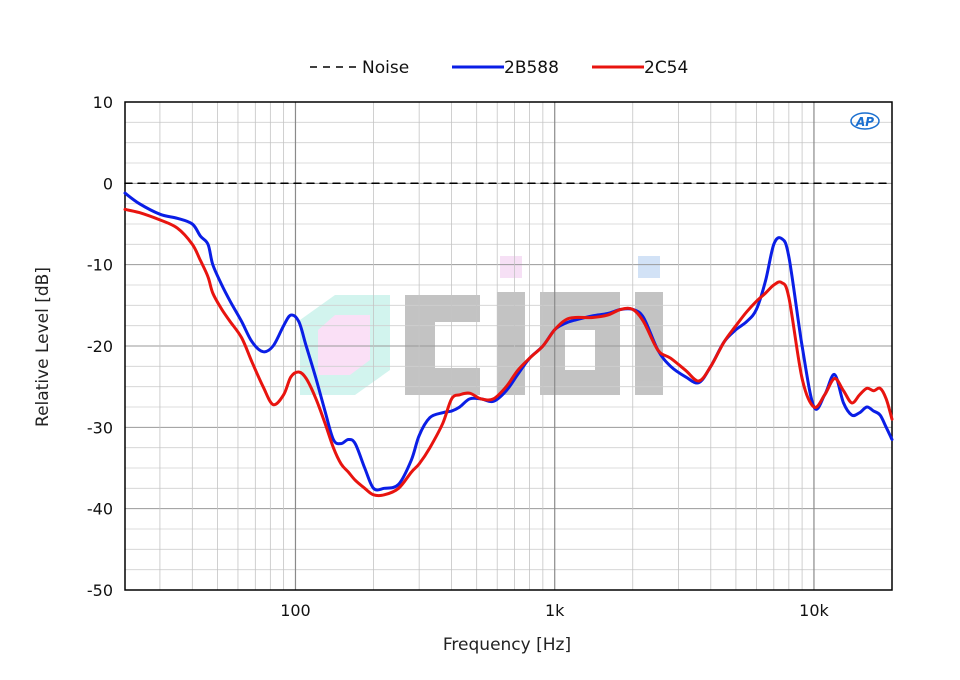 The width and height of the screenshot is (960, 680). Describe the element at coordinates (507, 645) in the screenshot. I see `x-axis-title: Frequency [Hz]` at that location.